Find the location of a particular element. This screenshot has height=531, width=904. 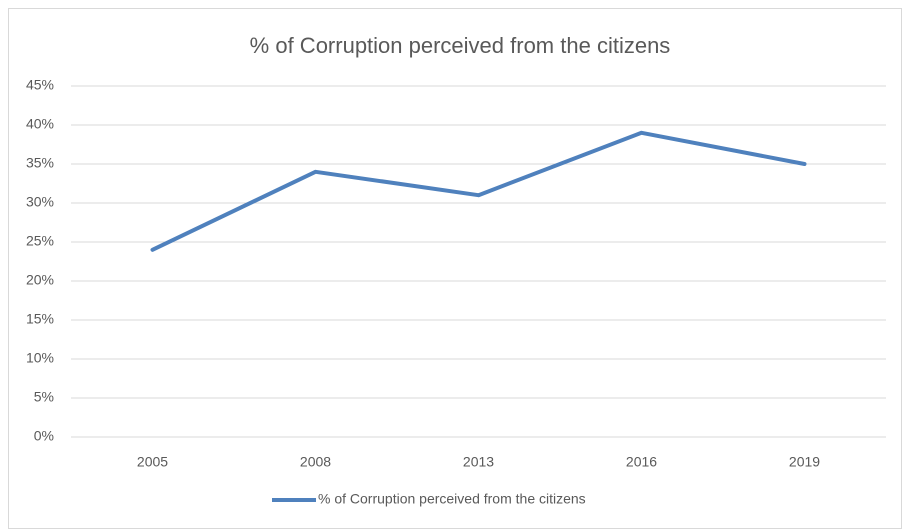

y-tick-label: 10% is located at coordinates (40, 358).